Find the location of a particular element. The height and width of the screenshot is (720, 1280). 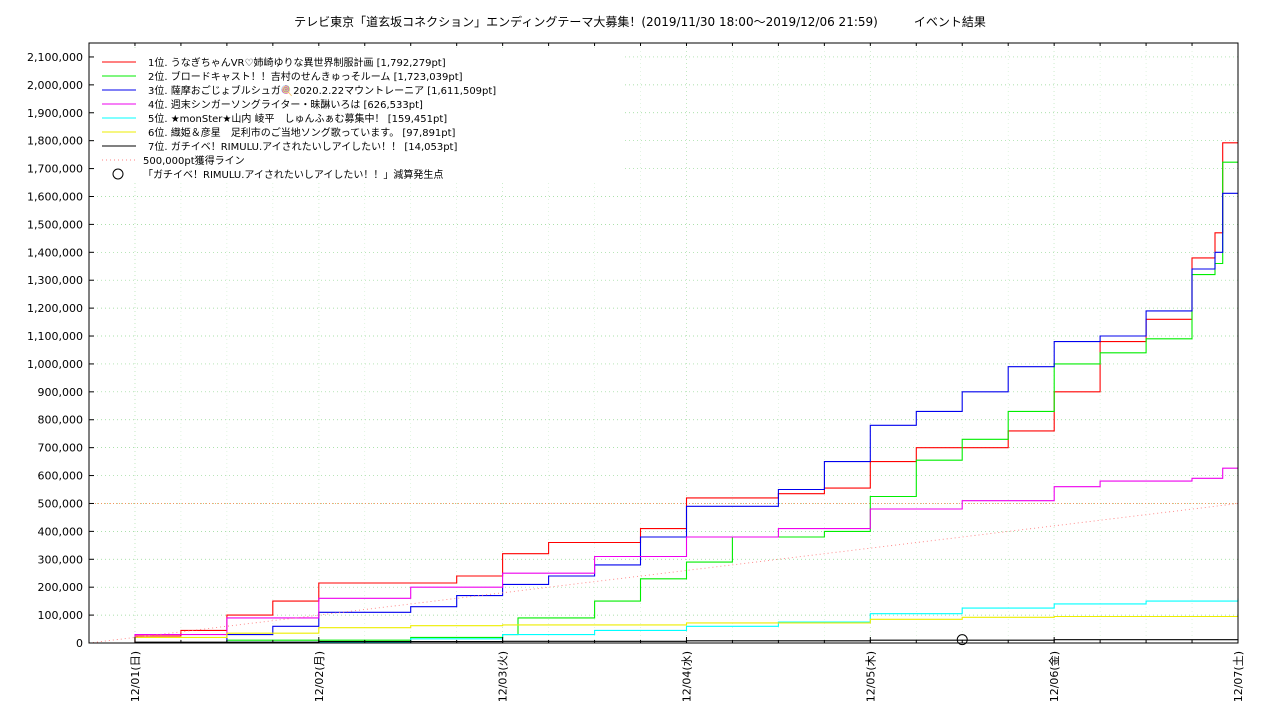

legend-entry-label: 4位. 週末シンガーソングライター・昧醂いろは [626,533pt] is located at coordinates (285, 104).